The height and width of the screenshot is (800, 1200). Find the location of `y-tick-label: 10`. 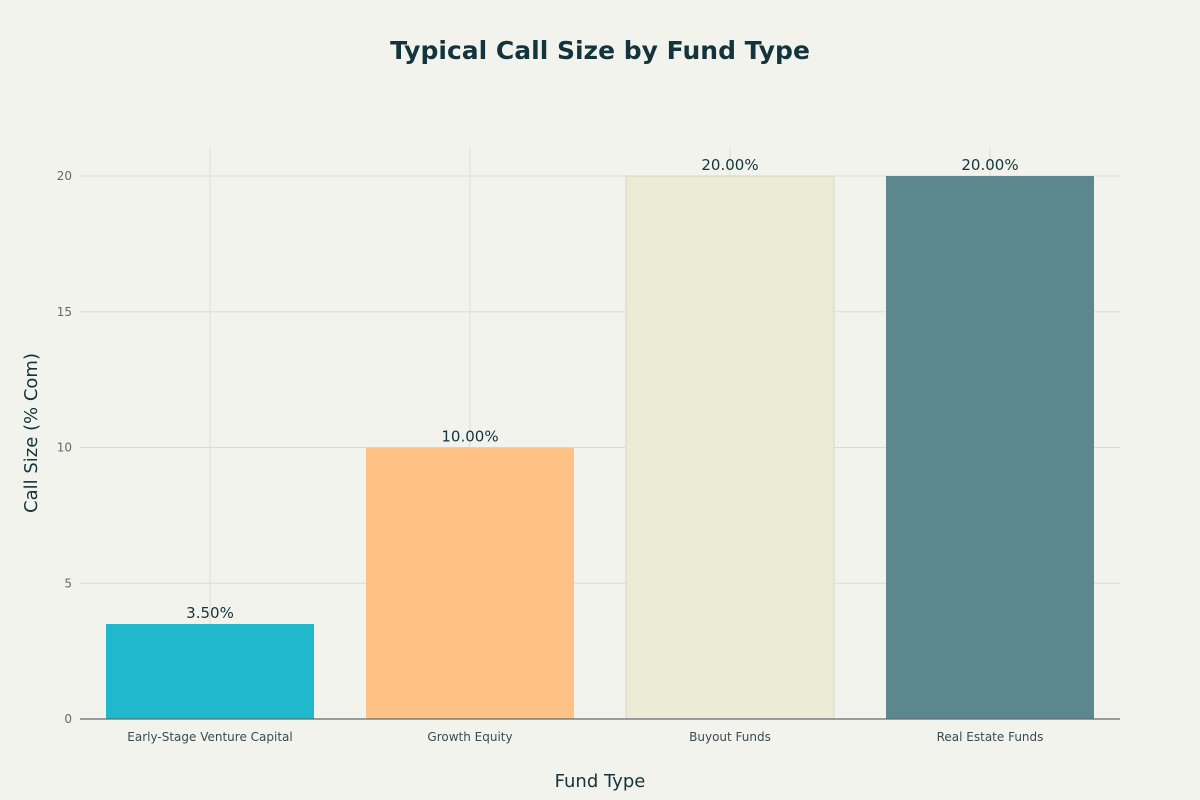

y-tick-label: 10 is located at coordinates (64, 448).